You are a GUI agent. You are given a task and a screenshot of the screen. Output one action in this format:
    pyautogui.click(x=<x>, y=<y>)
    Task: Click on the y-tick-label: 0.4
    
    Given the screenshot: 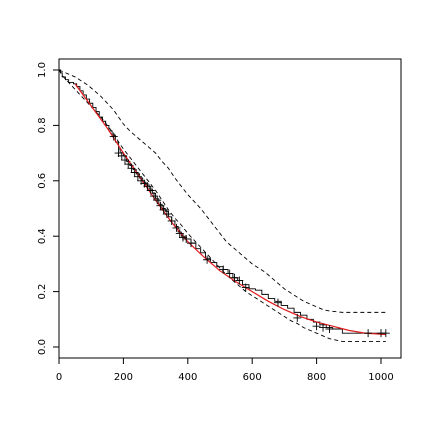 What is the action you would take?
    pyautogui.click(x=42, y=236)
    